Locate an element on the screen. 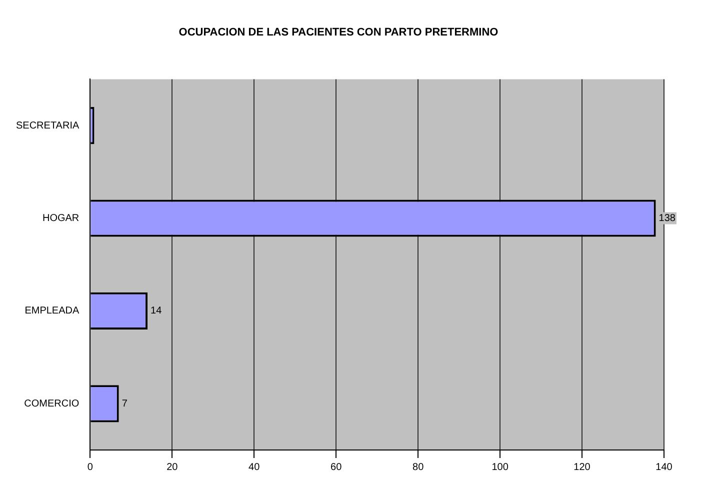 The width and height of the screenshot is (702, 489). x-tick-label: 40 is located at coordinates (254, 467).